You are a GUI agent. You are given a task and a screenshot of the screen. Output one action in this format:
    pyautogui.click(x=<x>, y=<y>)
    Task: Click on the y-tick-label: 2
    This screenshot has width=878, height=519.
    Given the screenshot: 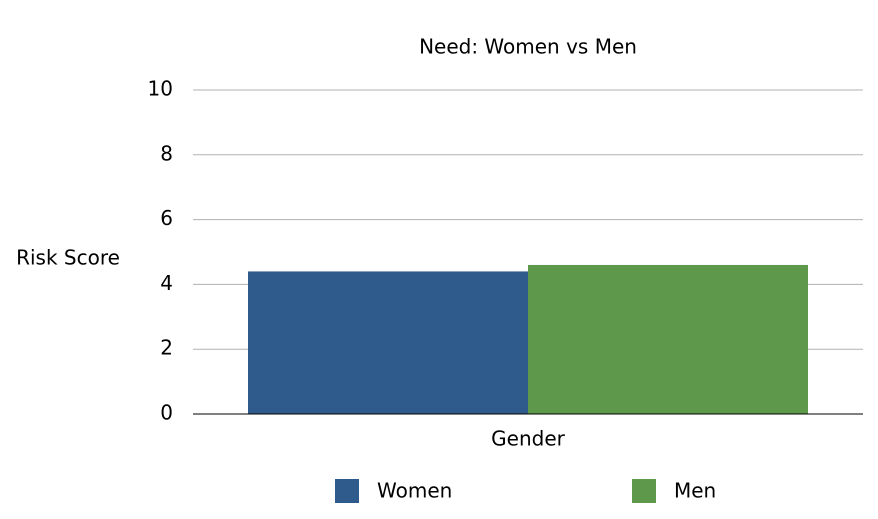 What is the action you would take?
    pyautogui.click(x=166, y=348)
    